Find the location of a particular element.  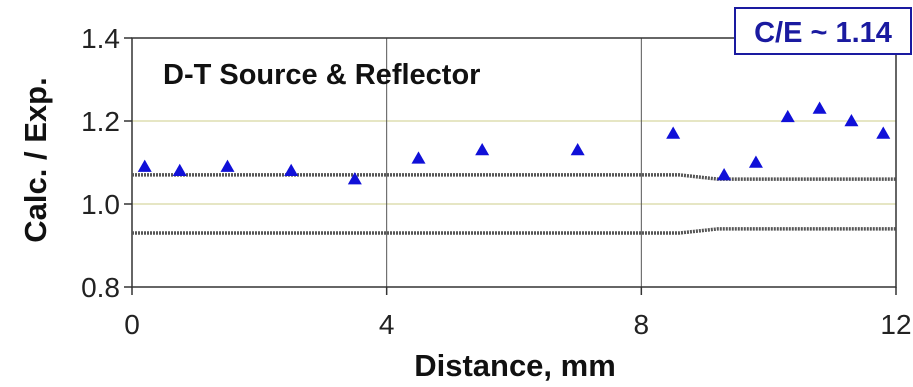

annotation-text: C/E ~ 1.14 is located at coordinates (823, 33).